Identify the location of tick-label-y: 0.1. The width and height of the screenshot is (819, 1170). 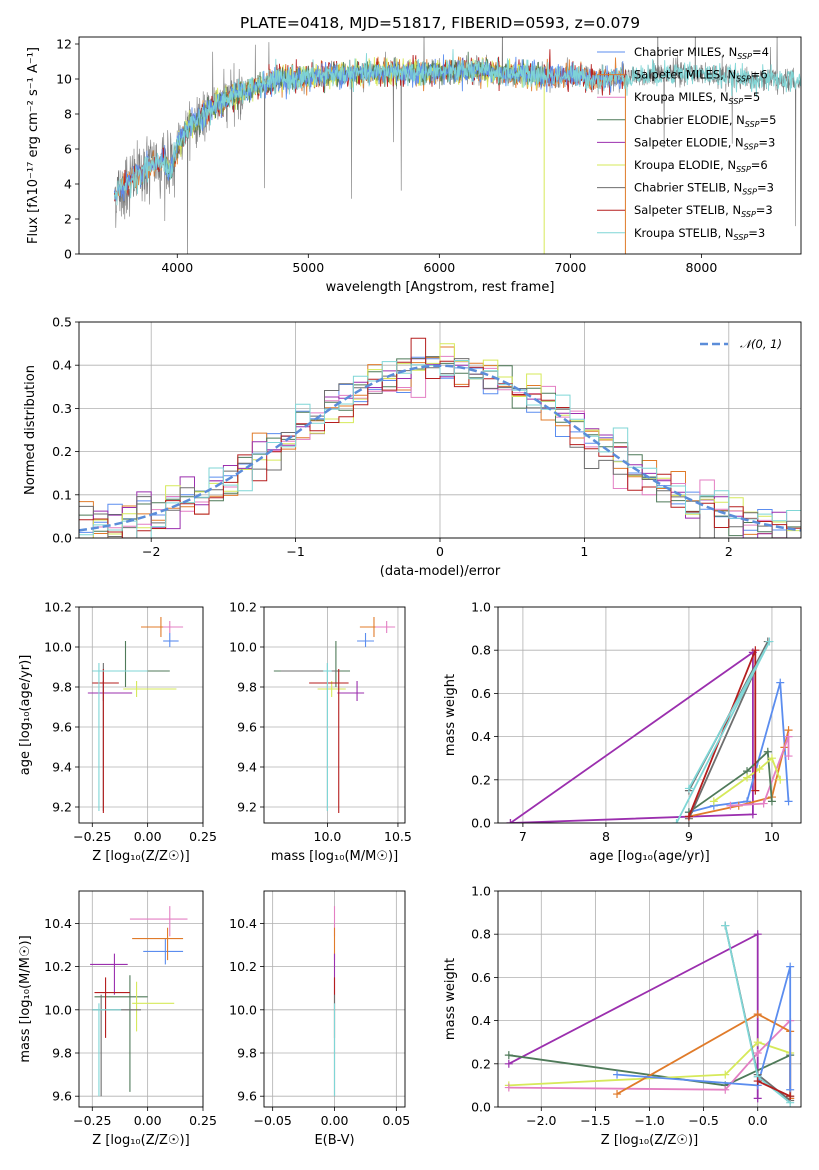
(62, 494).